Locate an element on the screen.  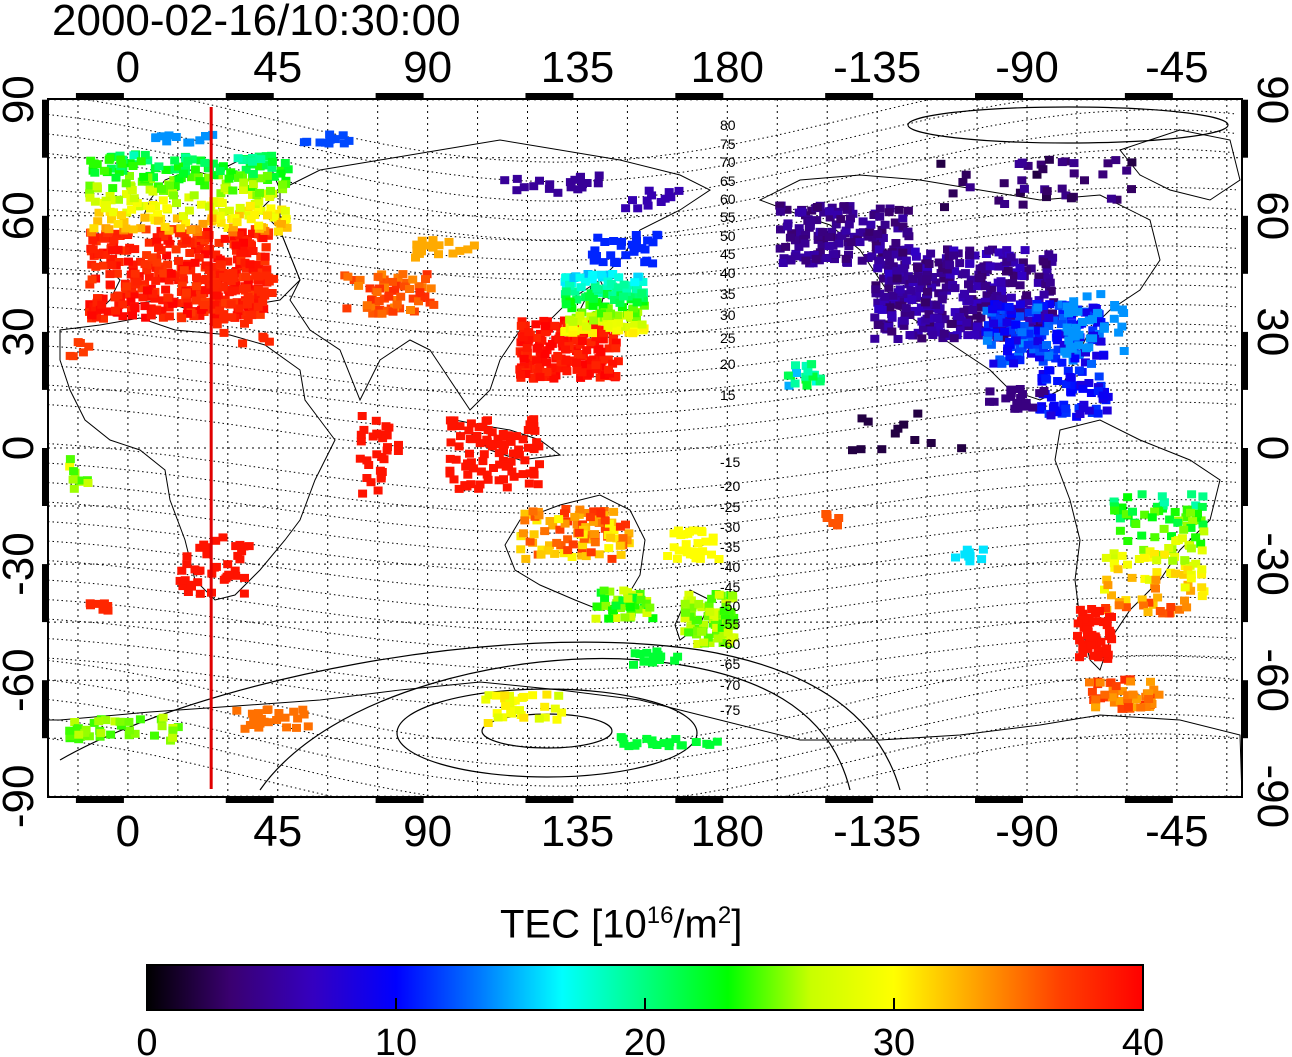
right-lat-tick: 30 is located at coordinates (1270, 331).